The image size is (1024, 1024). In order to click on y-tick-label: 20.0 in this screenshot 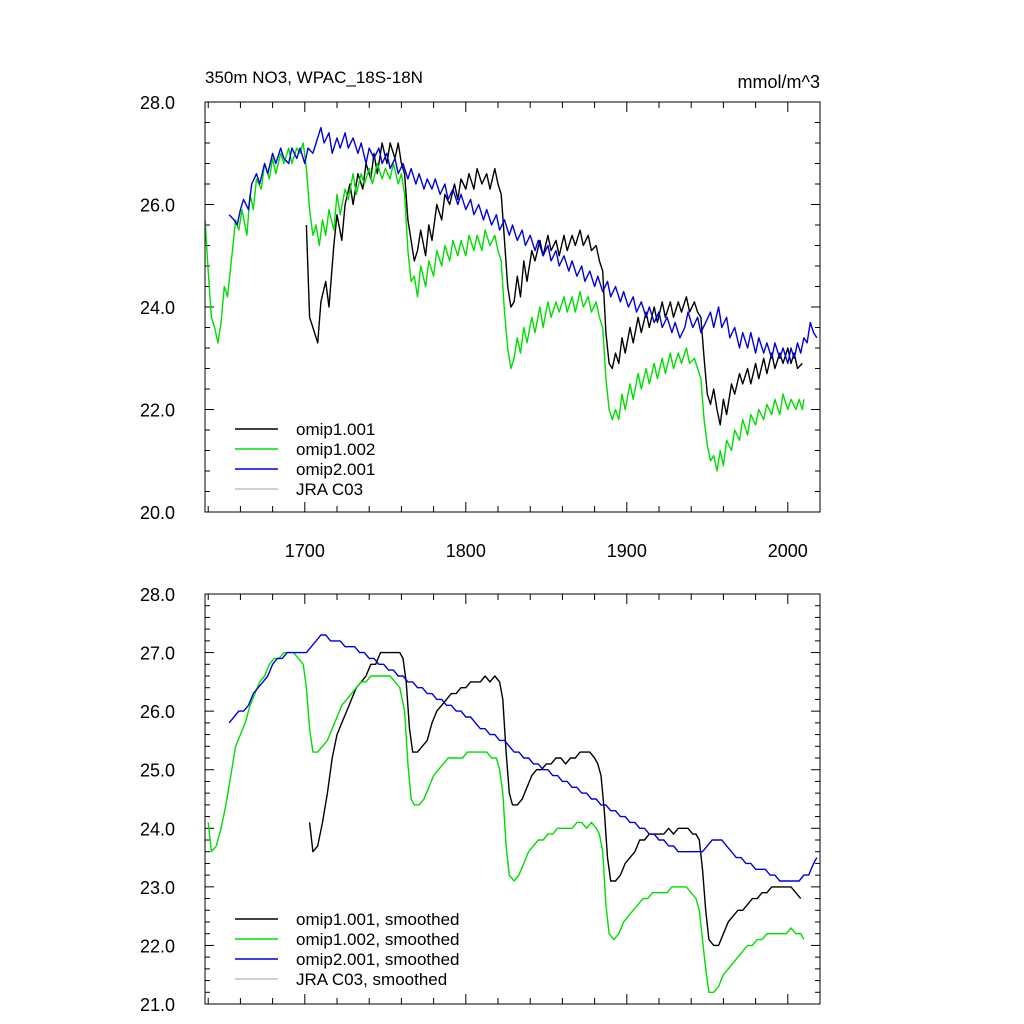, I will do `click(157, 513)`.